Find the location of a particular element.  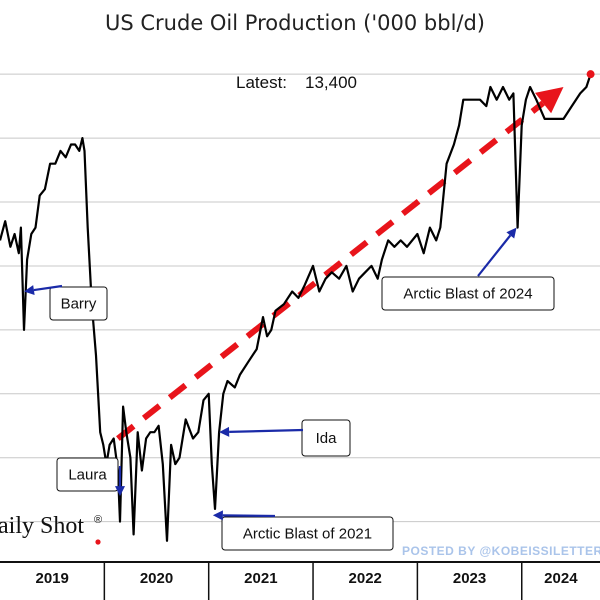

annotation-label: Barry is located at coordinates (79, 304).